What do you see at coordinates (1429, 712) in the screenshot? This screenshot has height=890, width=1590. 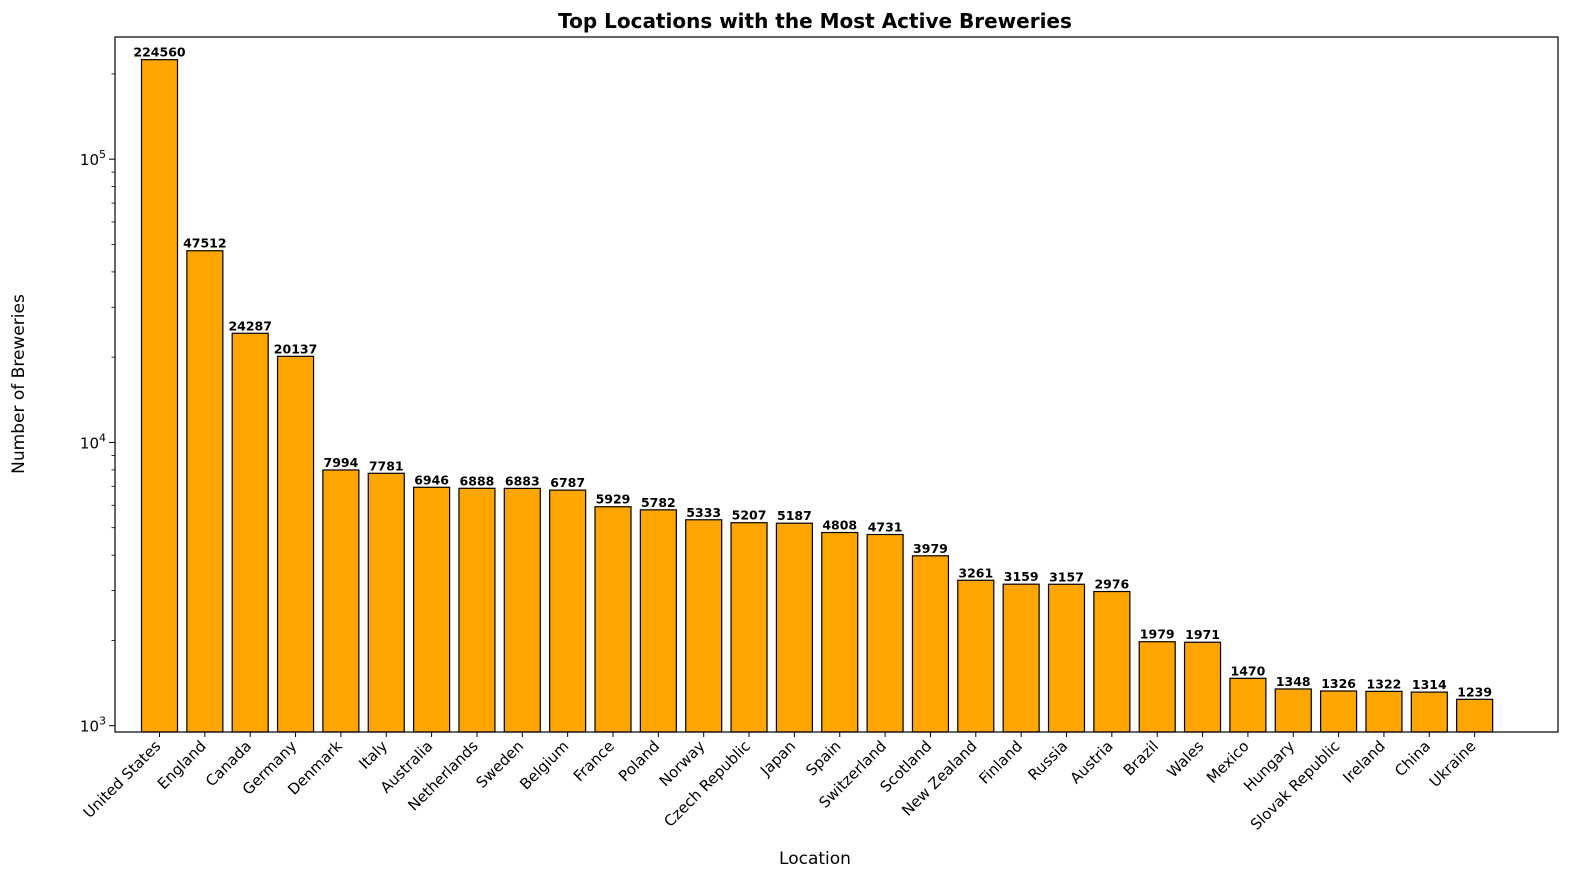 I see `bar-china` at bounding box center [1429, 712].